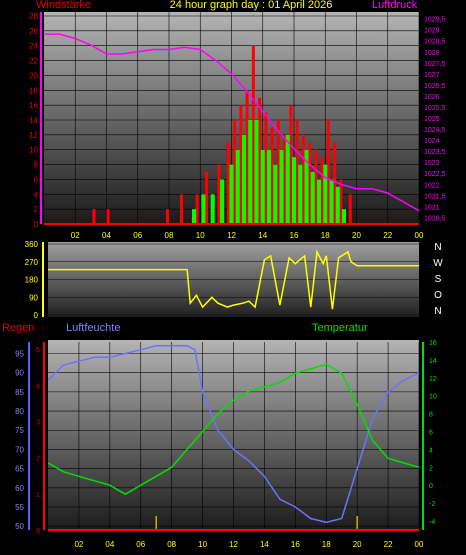  Describe the element at coordinates (395, 5) in the screenshot. I see `pressure-title: Luftdruck` at that location.